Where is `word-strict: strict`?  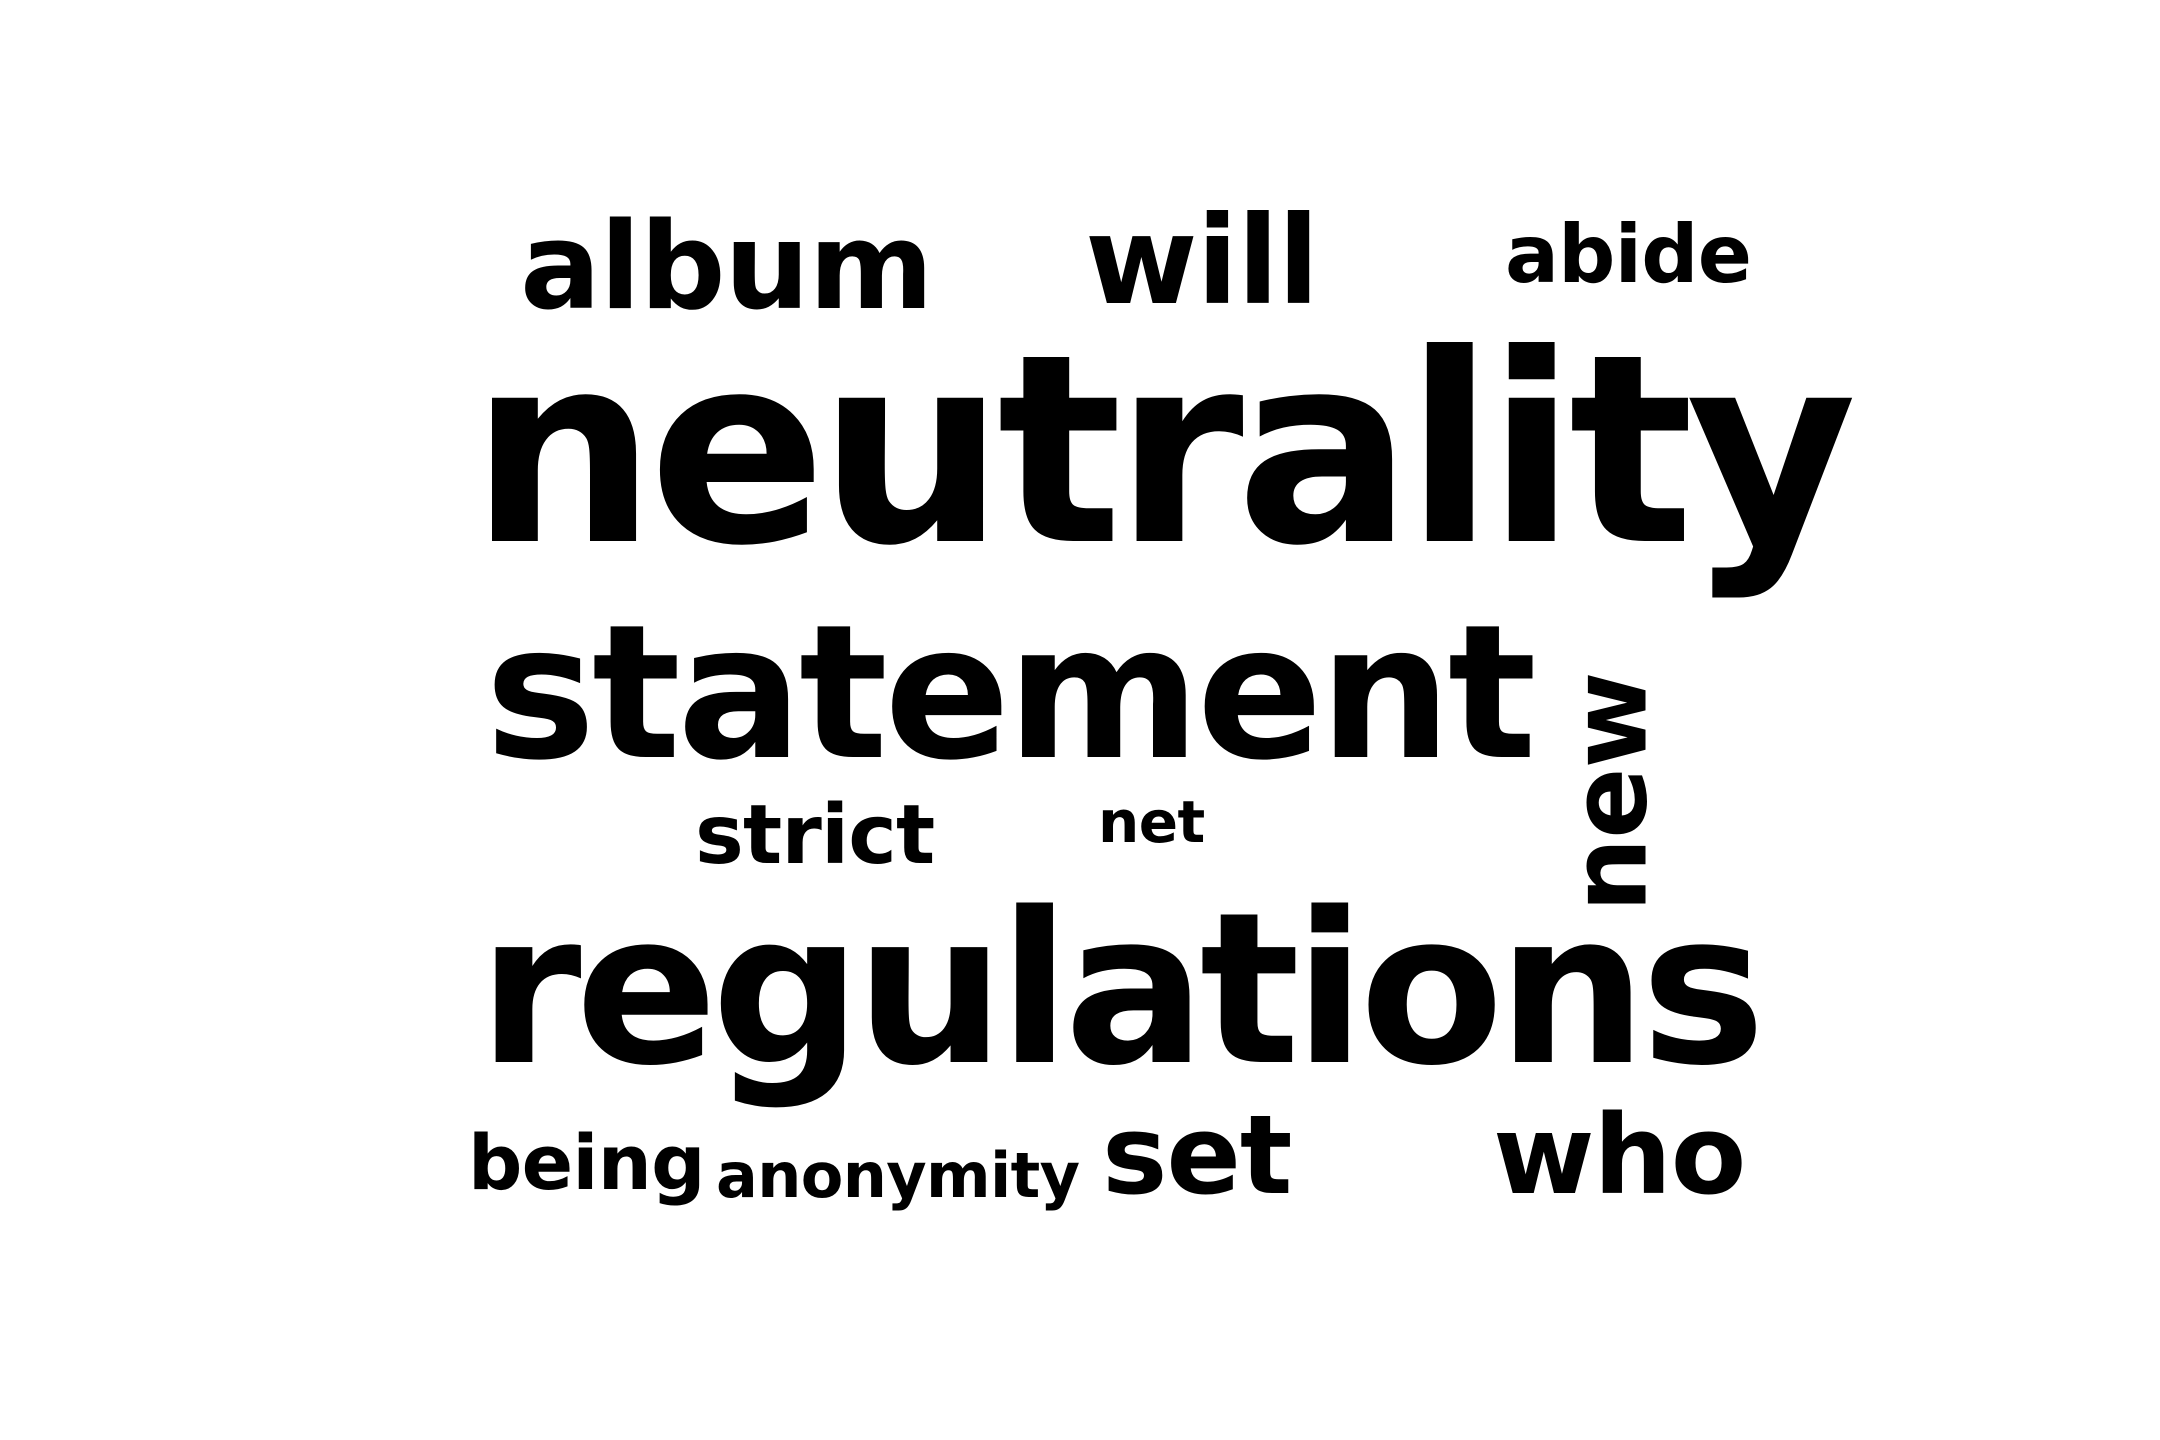
word-strict: strict is located at coordinates (815, 835).